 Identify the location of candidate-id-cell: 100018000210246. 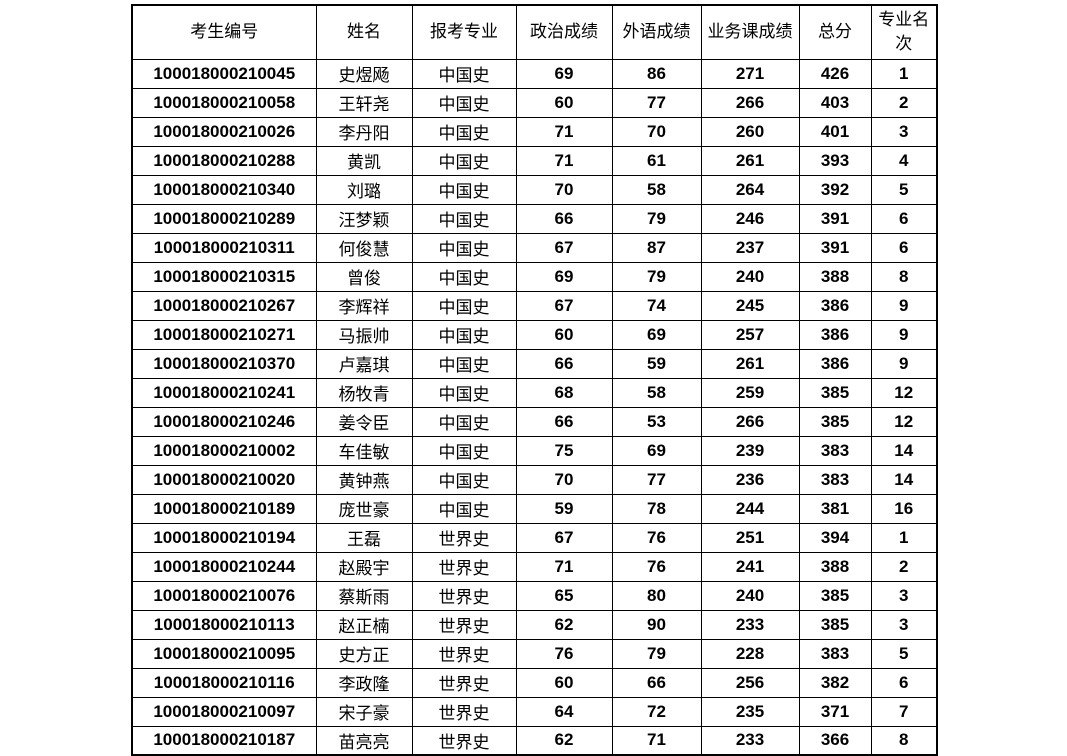
(224, 421).